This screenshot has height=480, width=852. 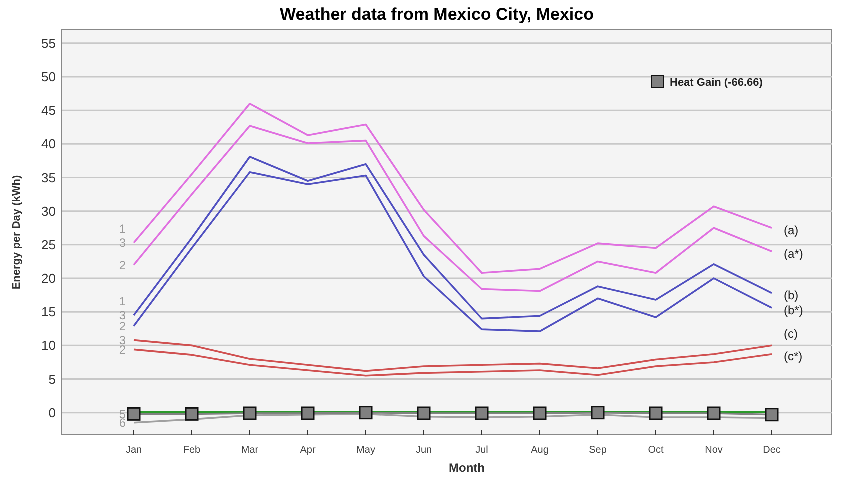 I want to click on legend-label: Heat Gain (-66.66), so click(x=717, y=82).